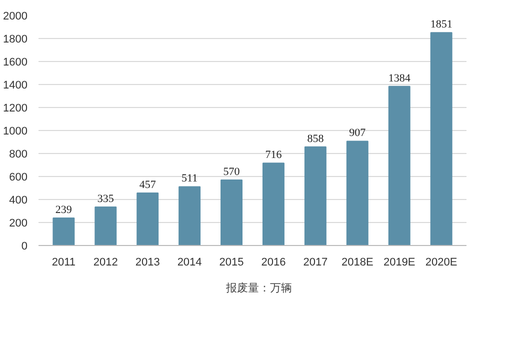 This screenshot has height=343, width=508. What do you see at coordinates (441, 24) in the screenshot?
I see `data-label: 1851` at bounding box center [441, 24].